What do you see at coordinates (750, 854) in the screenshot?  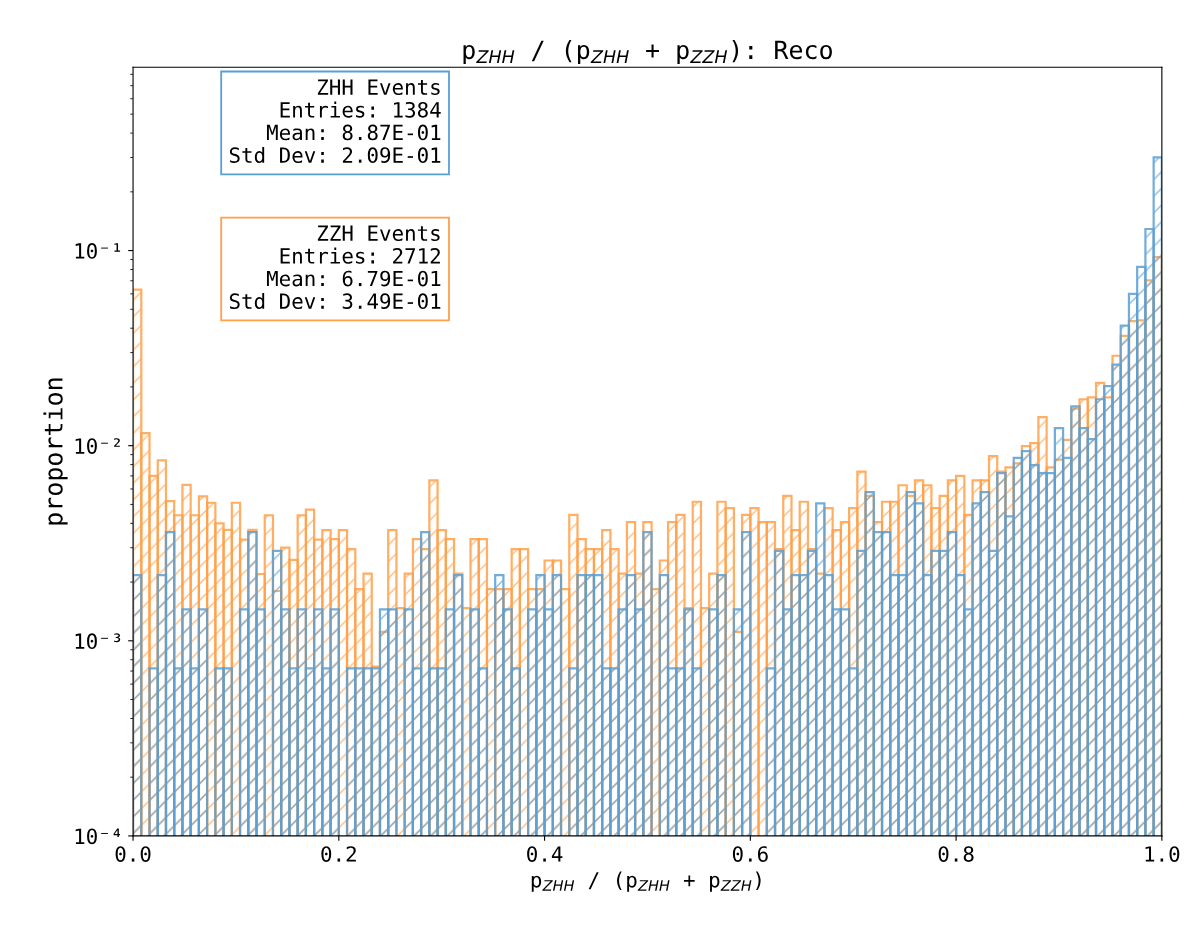 I see `x-tick-label: 0.6` at bounding box center [750, 854].